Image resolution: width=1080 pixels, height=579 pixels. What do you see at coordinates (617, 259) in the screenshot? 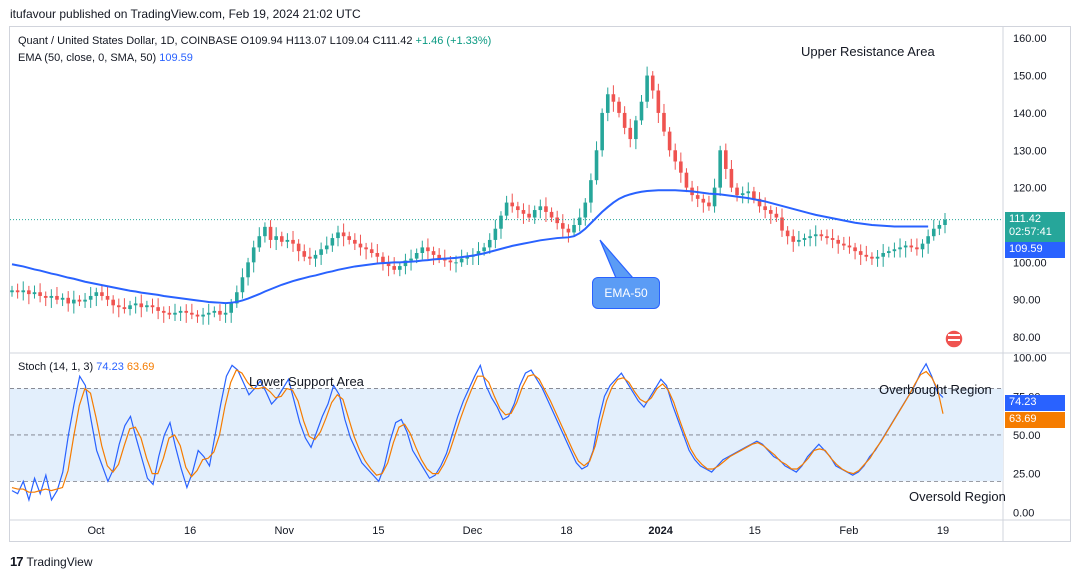
I see `ema-callout-pointer` at bounding box center [617, 259].